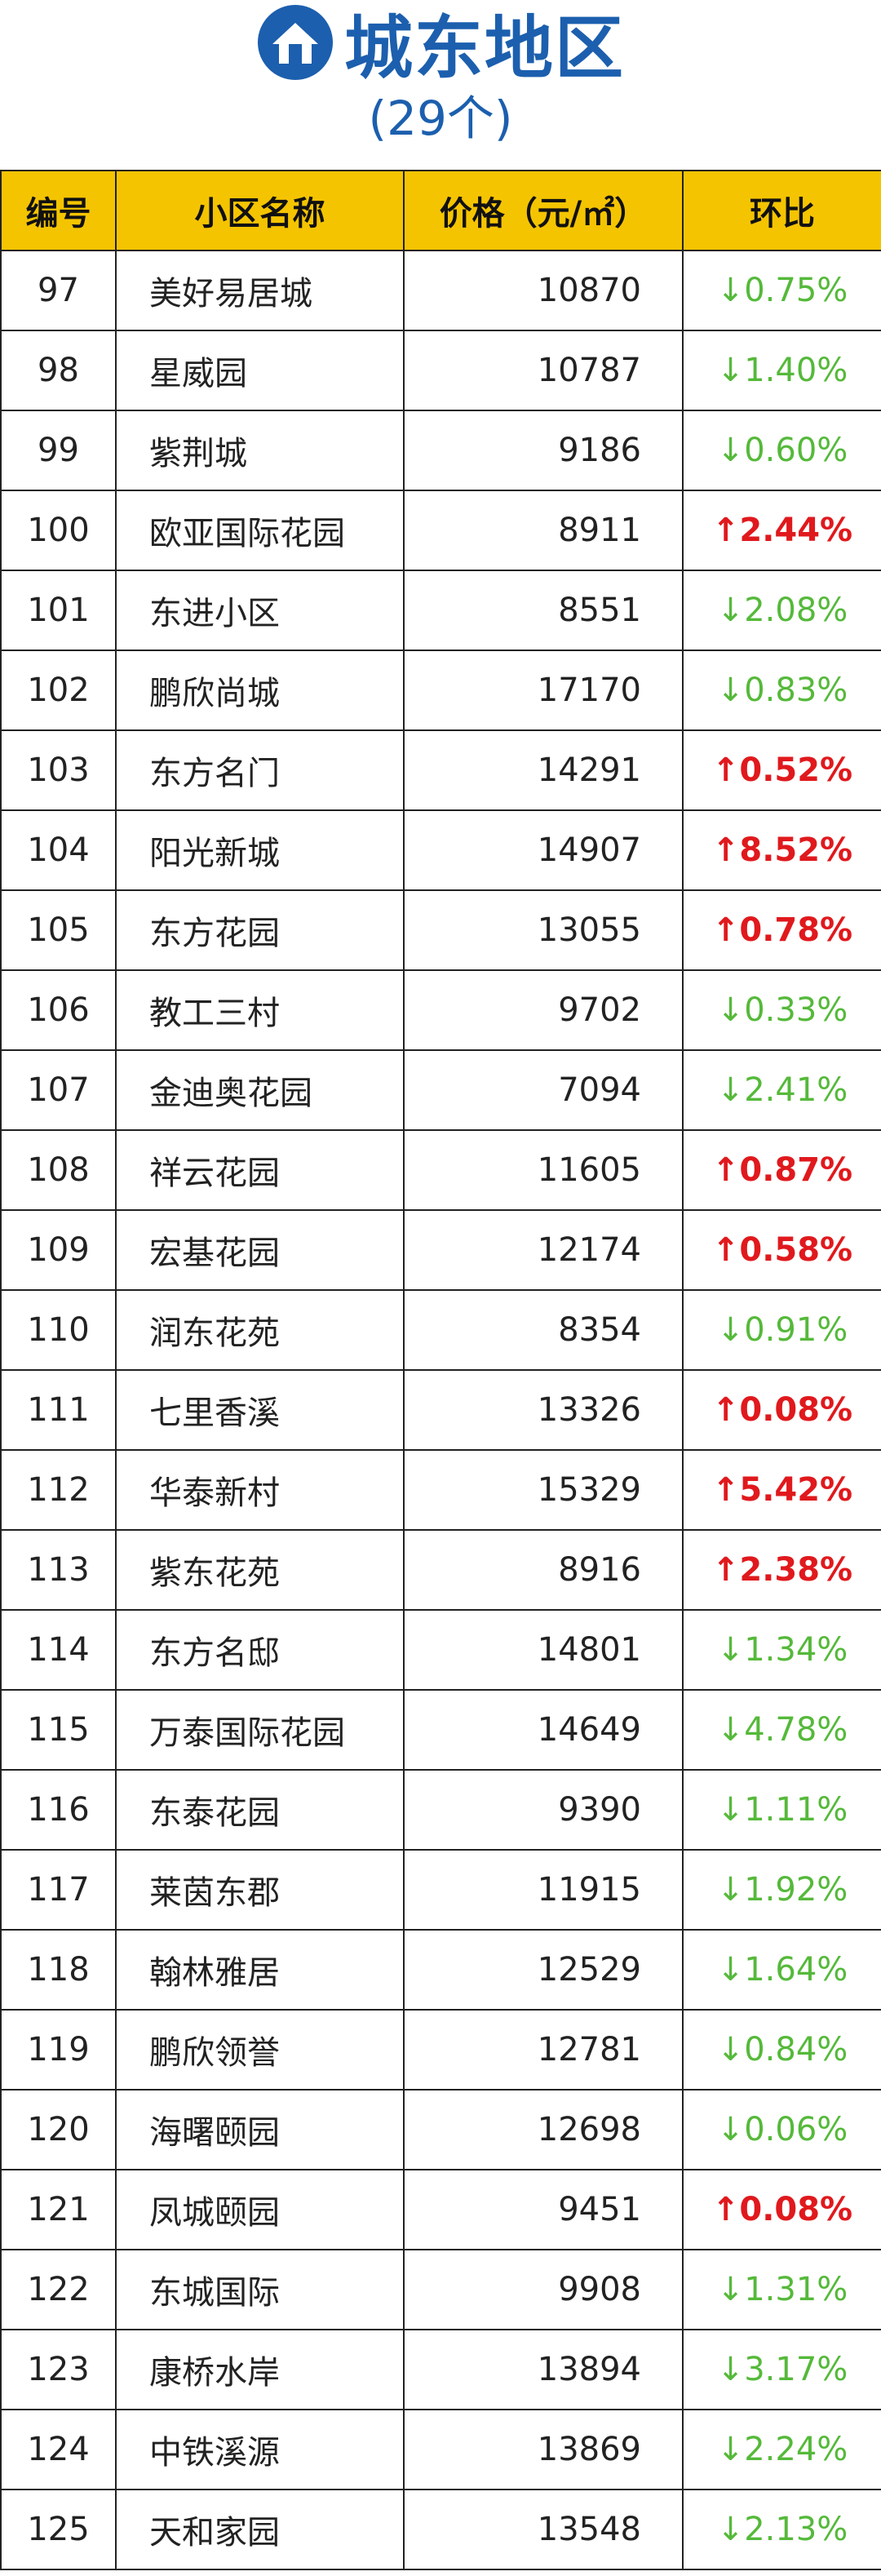 The image size is (881, 2576). Describe the element at coordinates (440, 1810) in the screenshot. I see `table-row: 116 东泰花园 9390 ↓1.11%` at that location.